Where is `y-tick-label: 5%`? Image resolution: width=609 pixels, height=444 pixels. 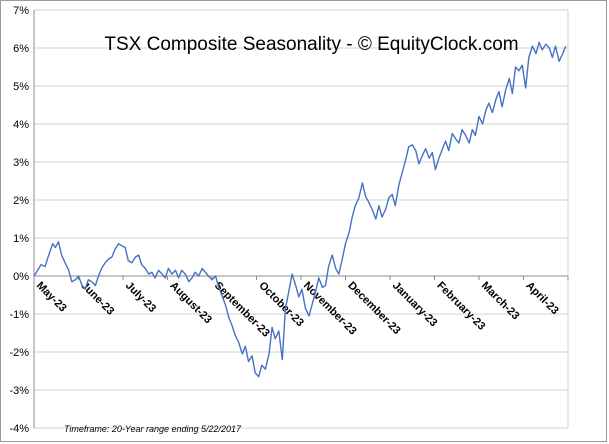
y-tick-label: 5% is located at coordinates (21, 87).